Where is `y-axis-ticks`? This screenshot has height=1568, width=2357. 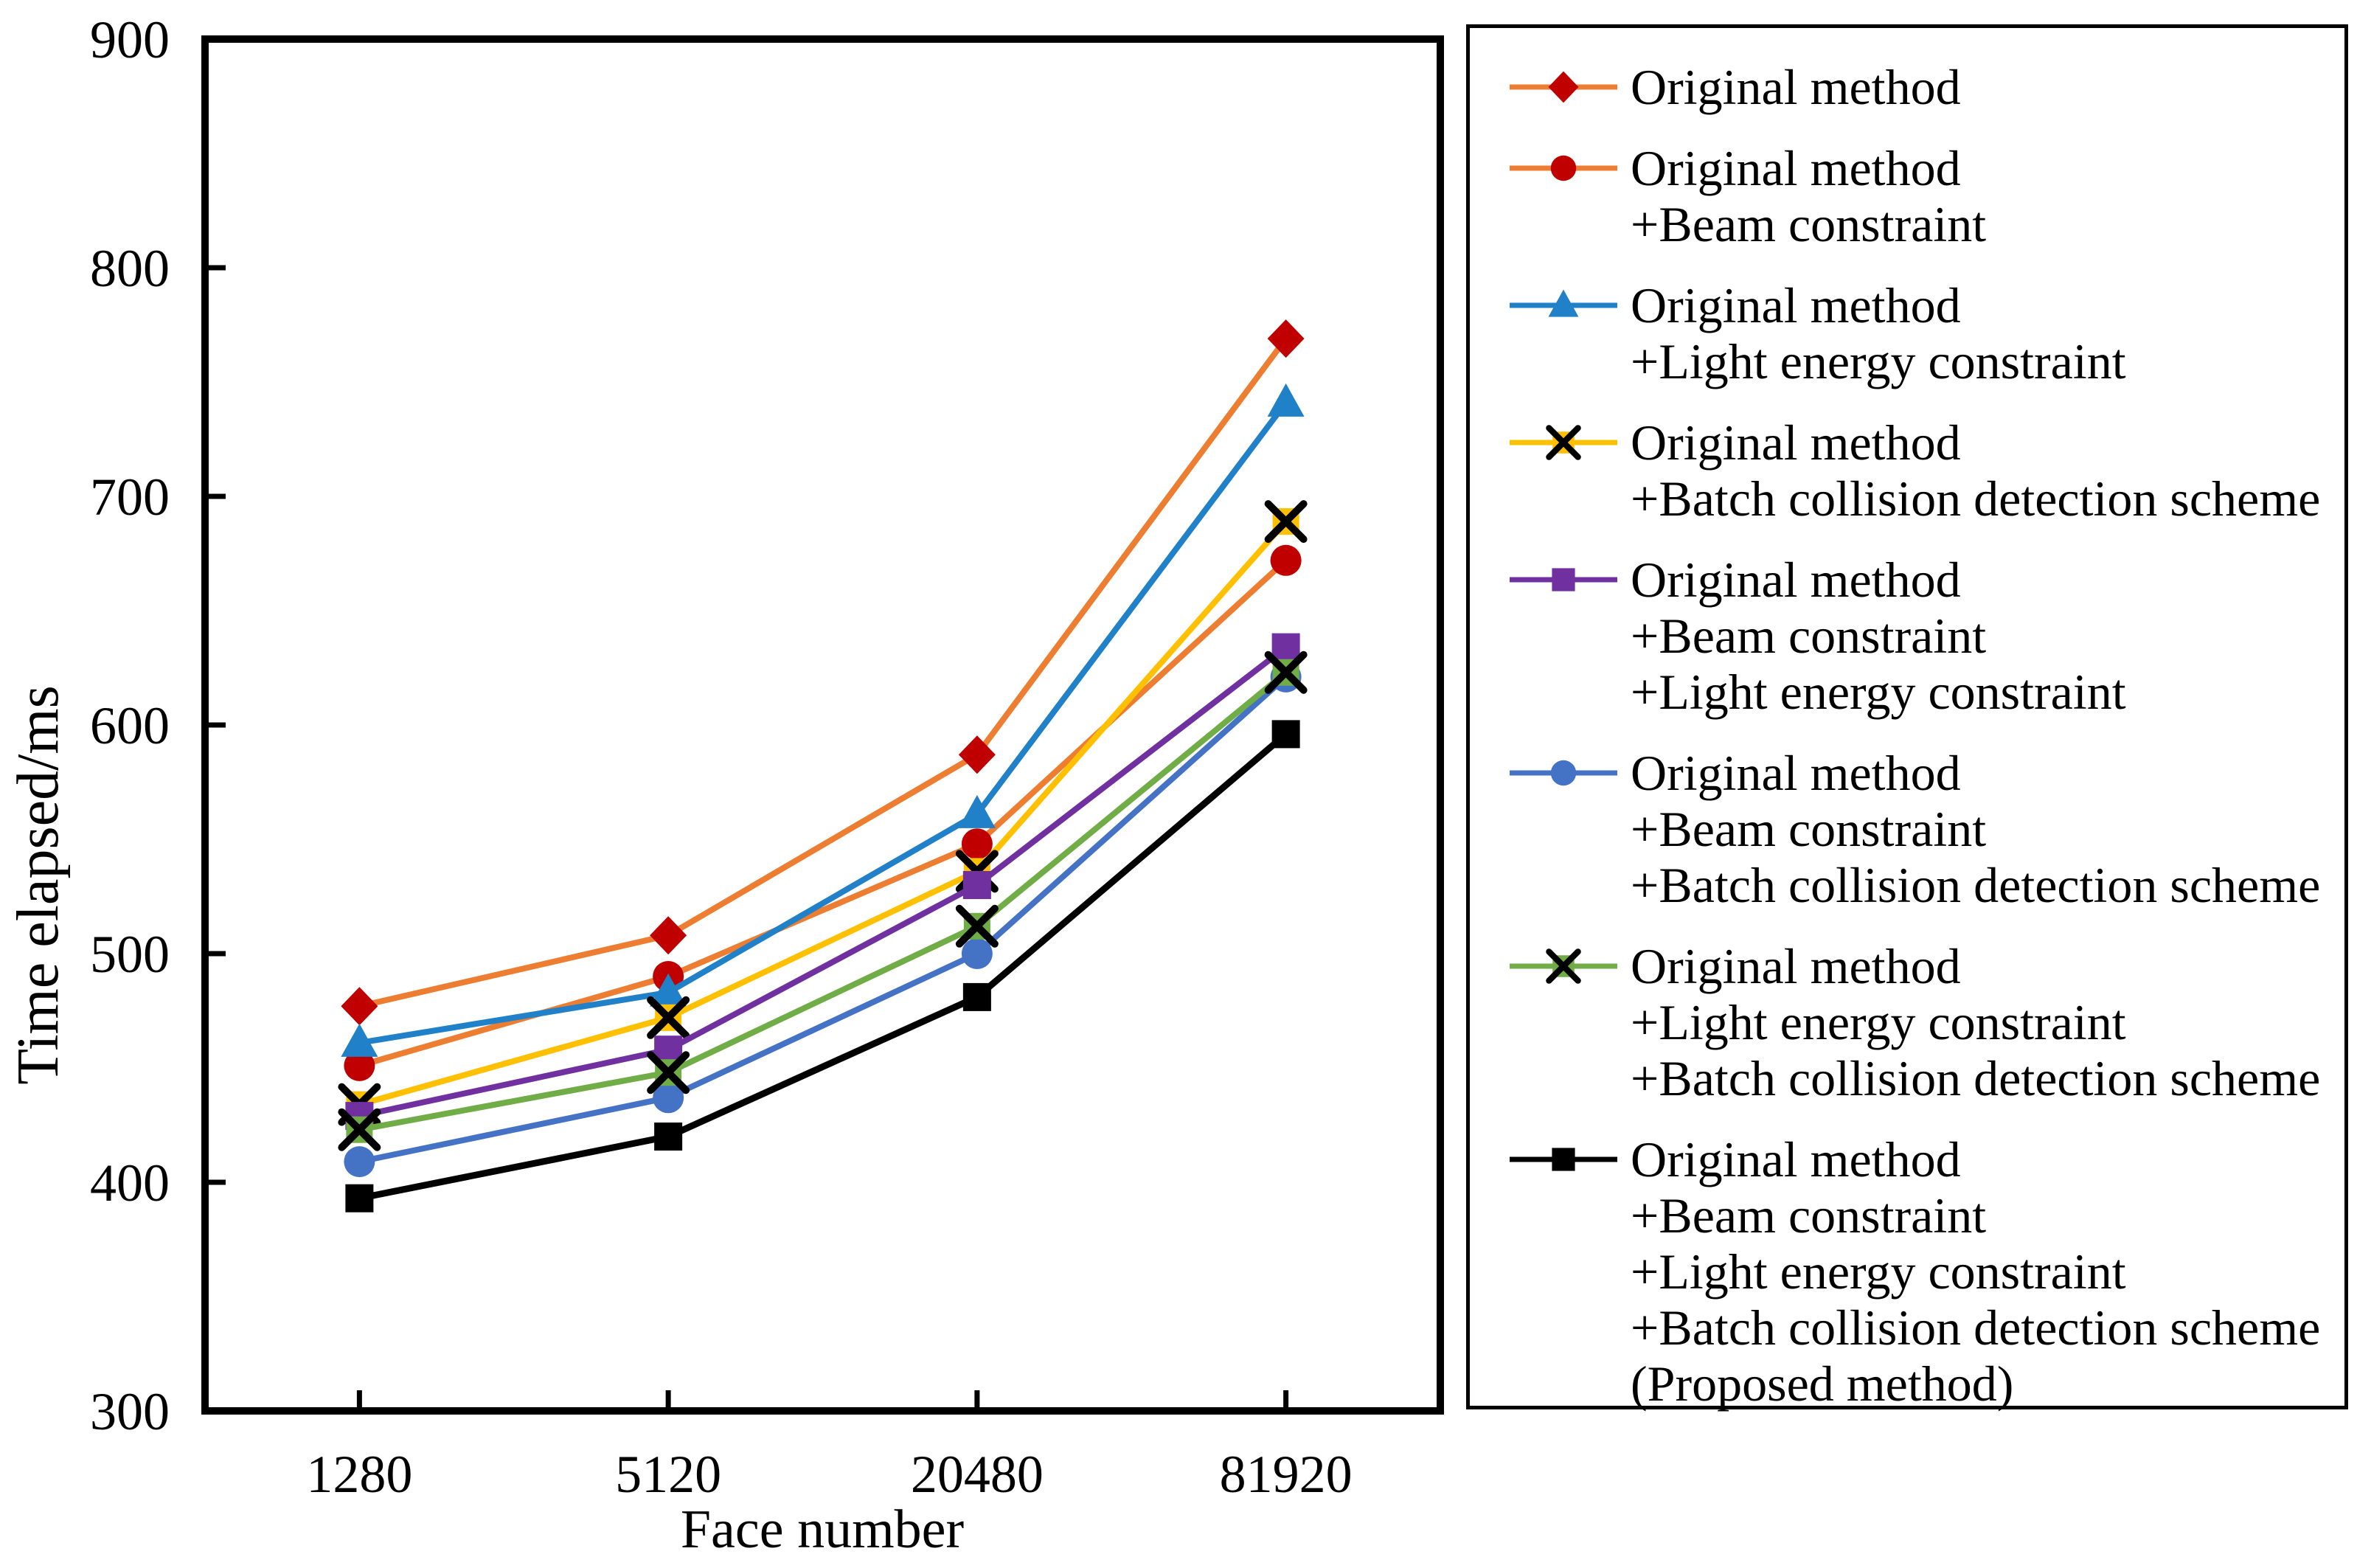
y-axis-ticks is located at coordinates (217, 725).